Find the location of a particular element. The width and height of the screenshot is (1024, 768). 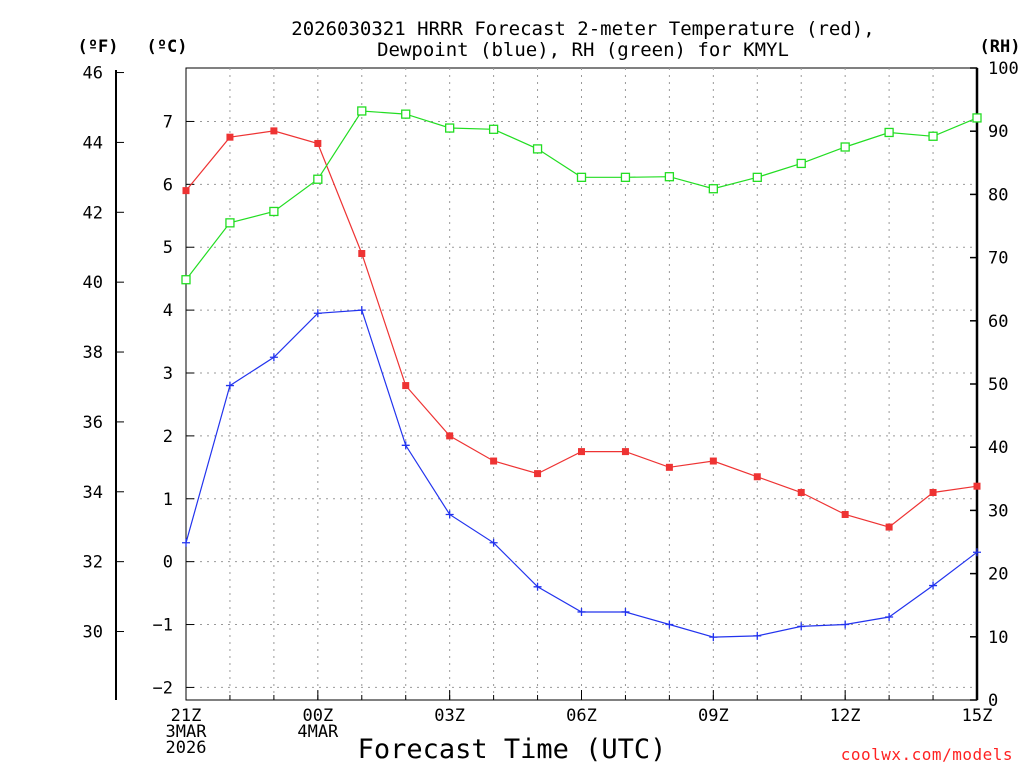

x-tick-label: 21Z is located at coordinates (186, 716).